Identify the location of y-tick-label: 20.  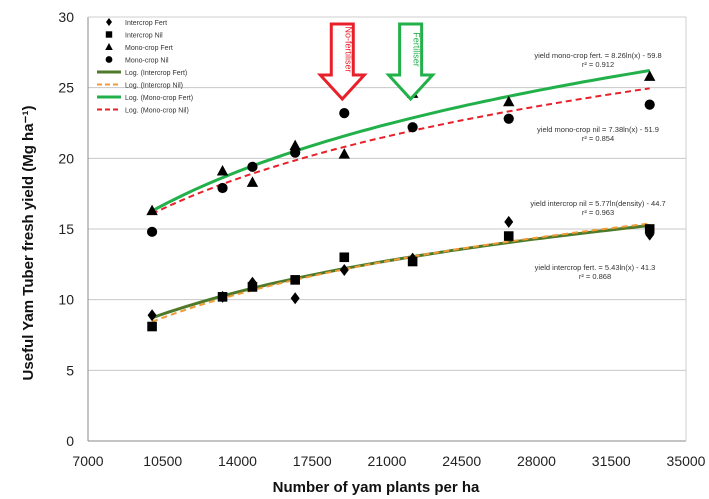
(66, 158).